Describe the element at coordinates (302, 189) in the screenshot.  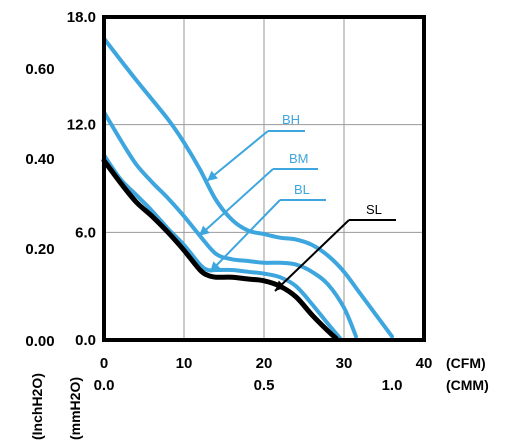
I see `callout-label-bl: BL` at that location.